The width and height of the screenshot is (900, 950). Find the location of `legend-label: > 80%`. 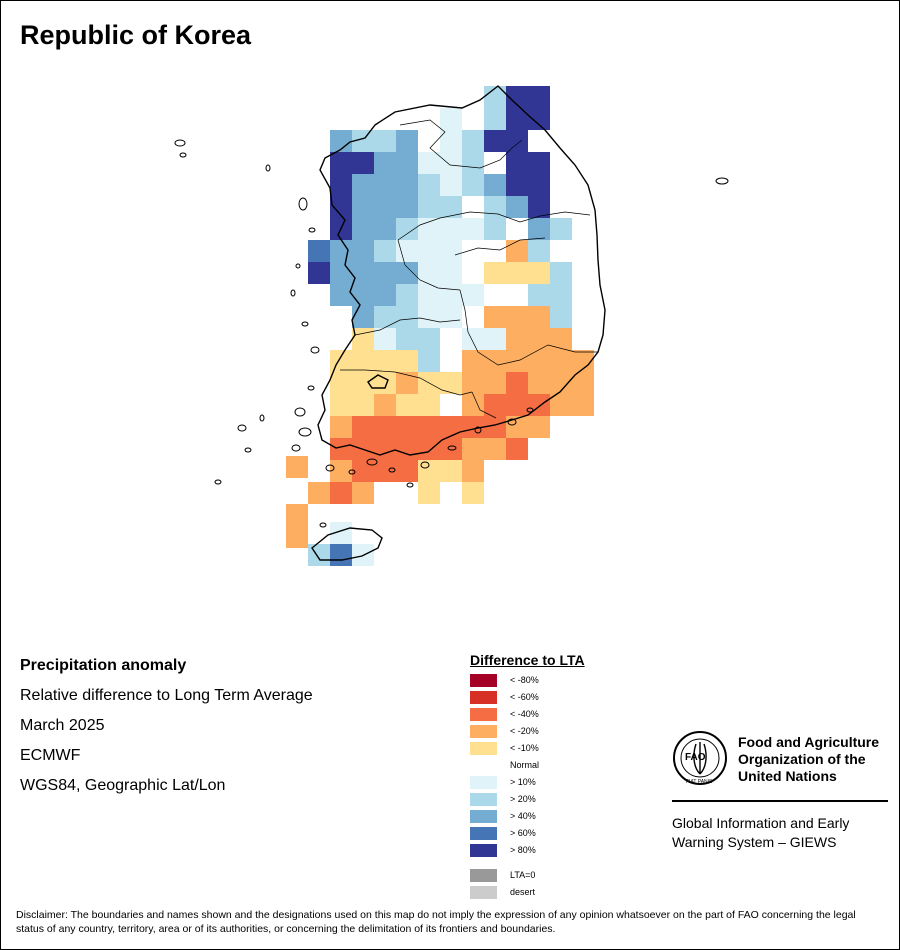

legend-label: > 80% is located at coordinates (523, 850).